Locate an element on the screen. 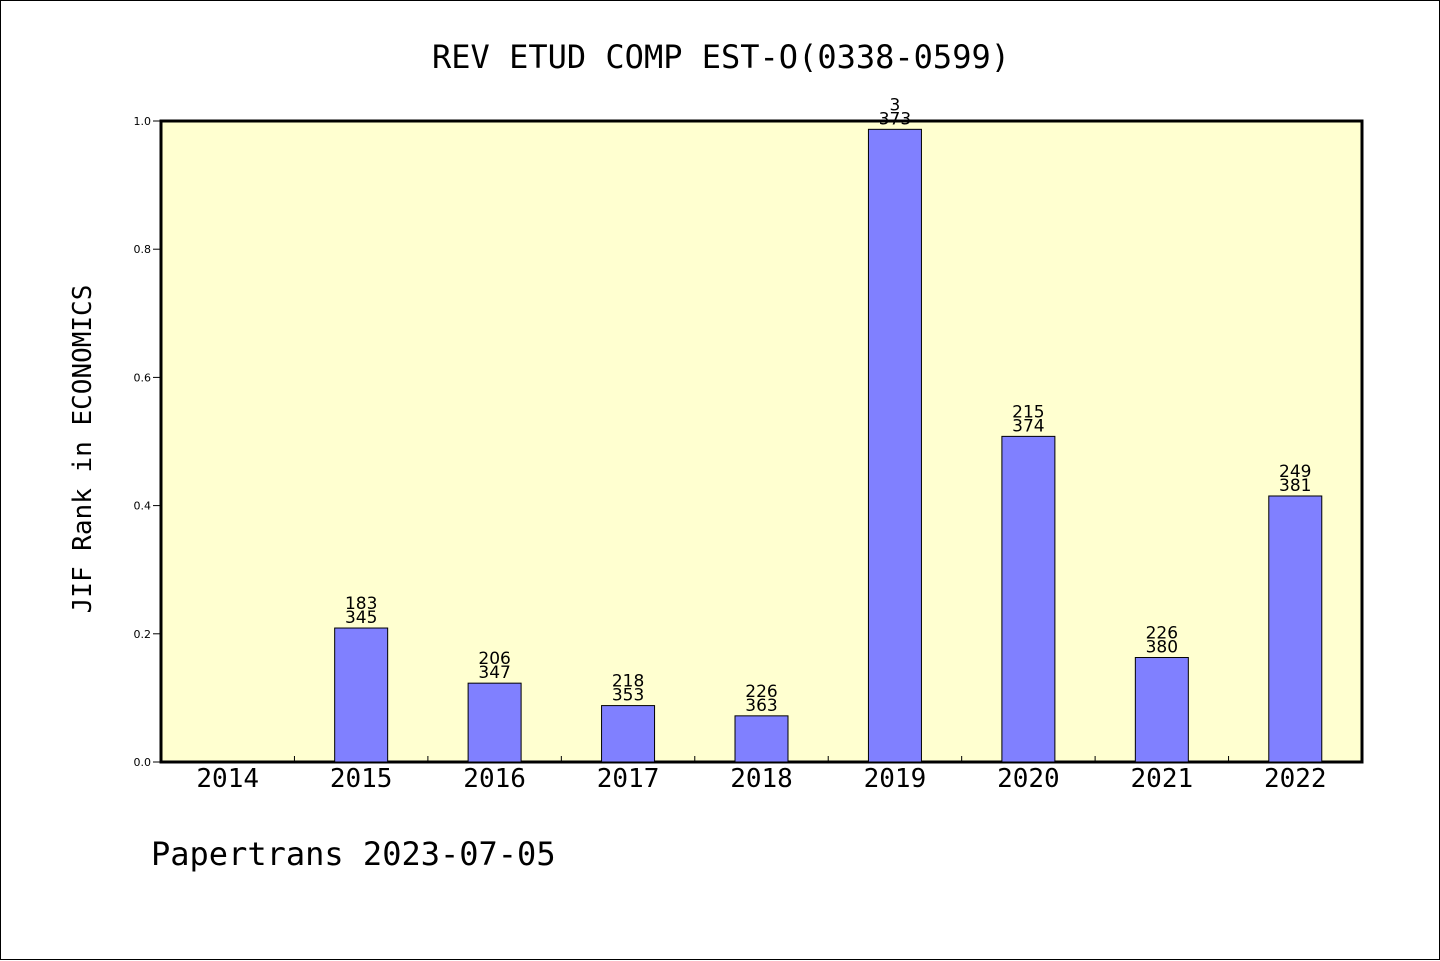 This screenshot has height=961, width=1440. bar-2020 is located at coordinates (1028, 599).